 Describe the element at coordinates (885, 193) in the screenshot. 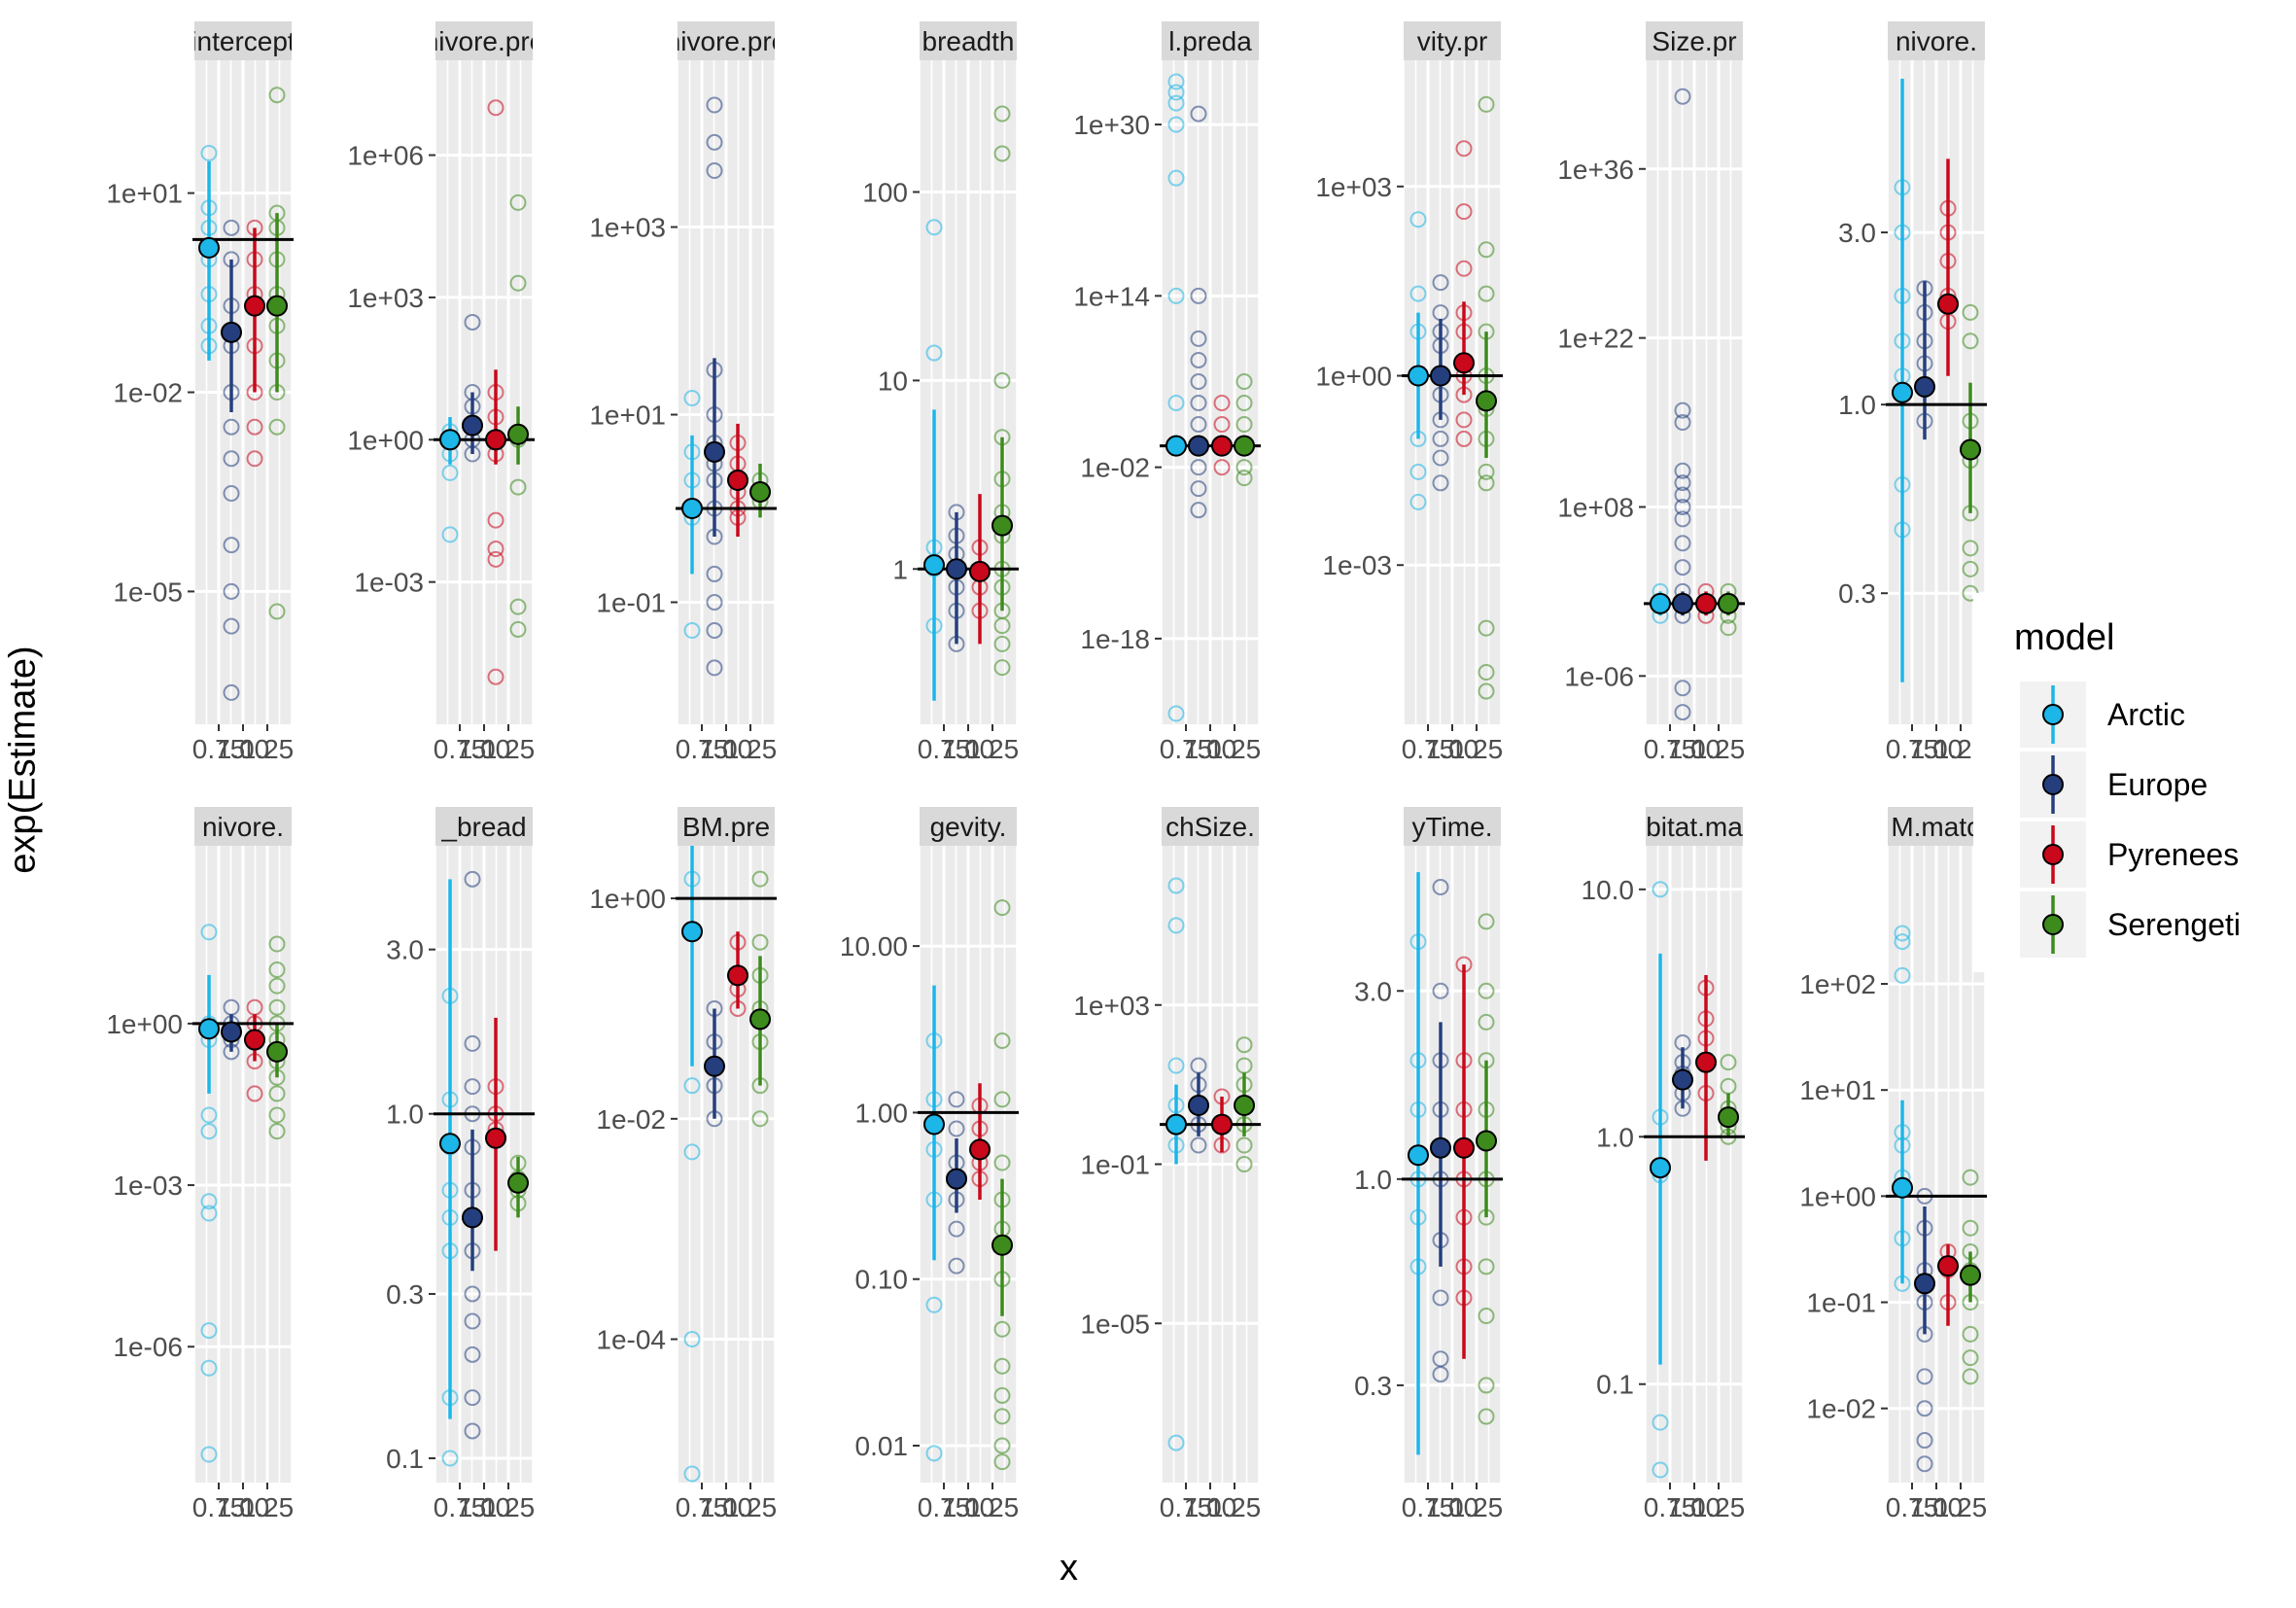

I see `y-tick-label: 100` at that location.